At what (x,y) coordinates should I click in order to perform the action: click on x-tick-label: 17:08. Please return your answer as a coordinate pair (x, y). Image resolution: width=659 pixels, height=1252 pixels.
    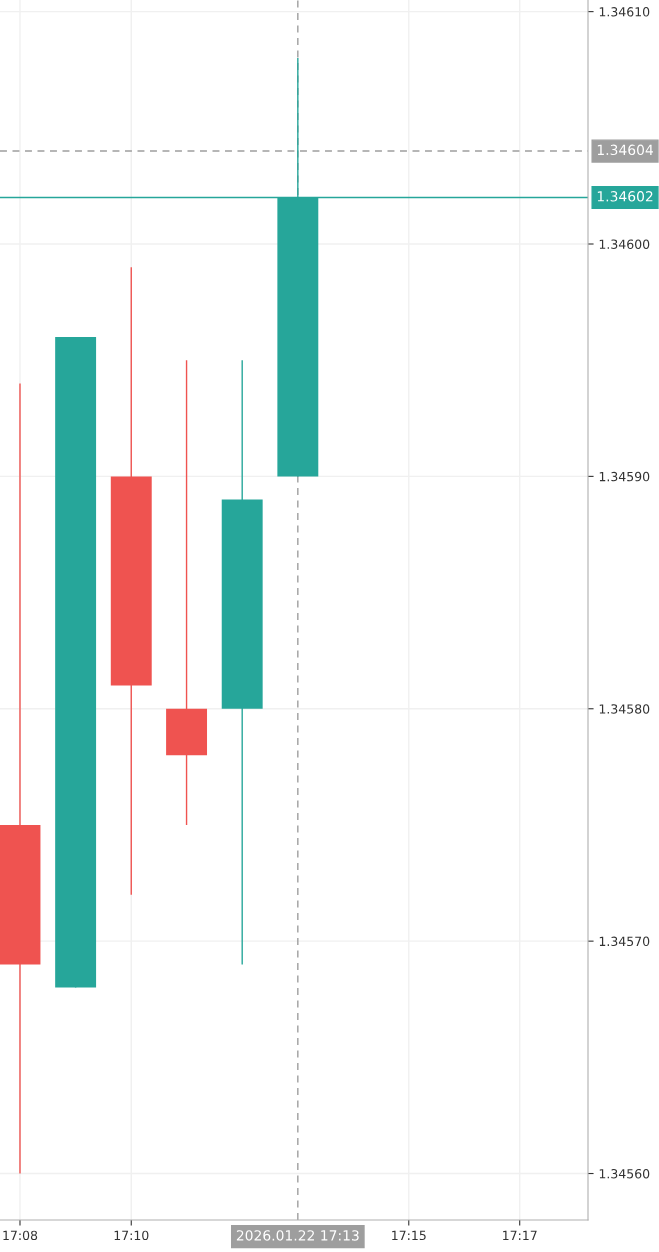
    Looking at the image, I should click on (20, 1235).